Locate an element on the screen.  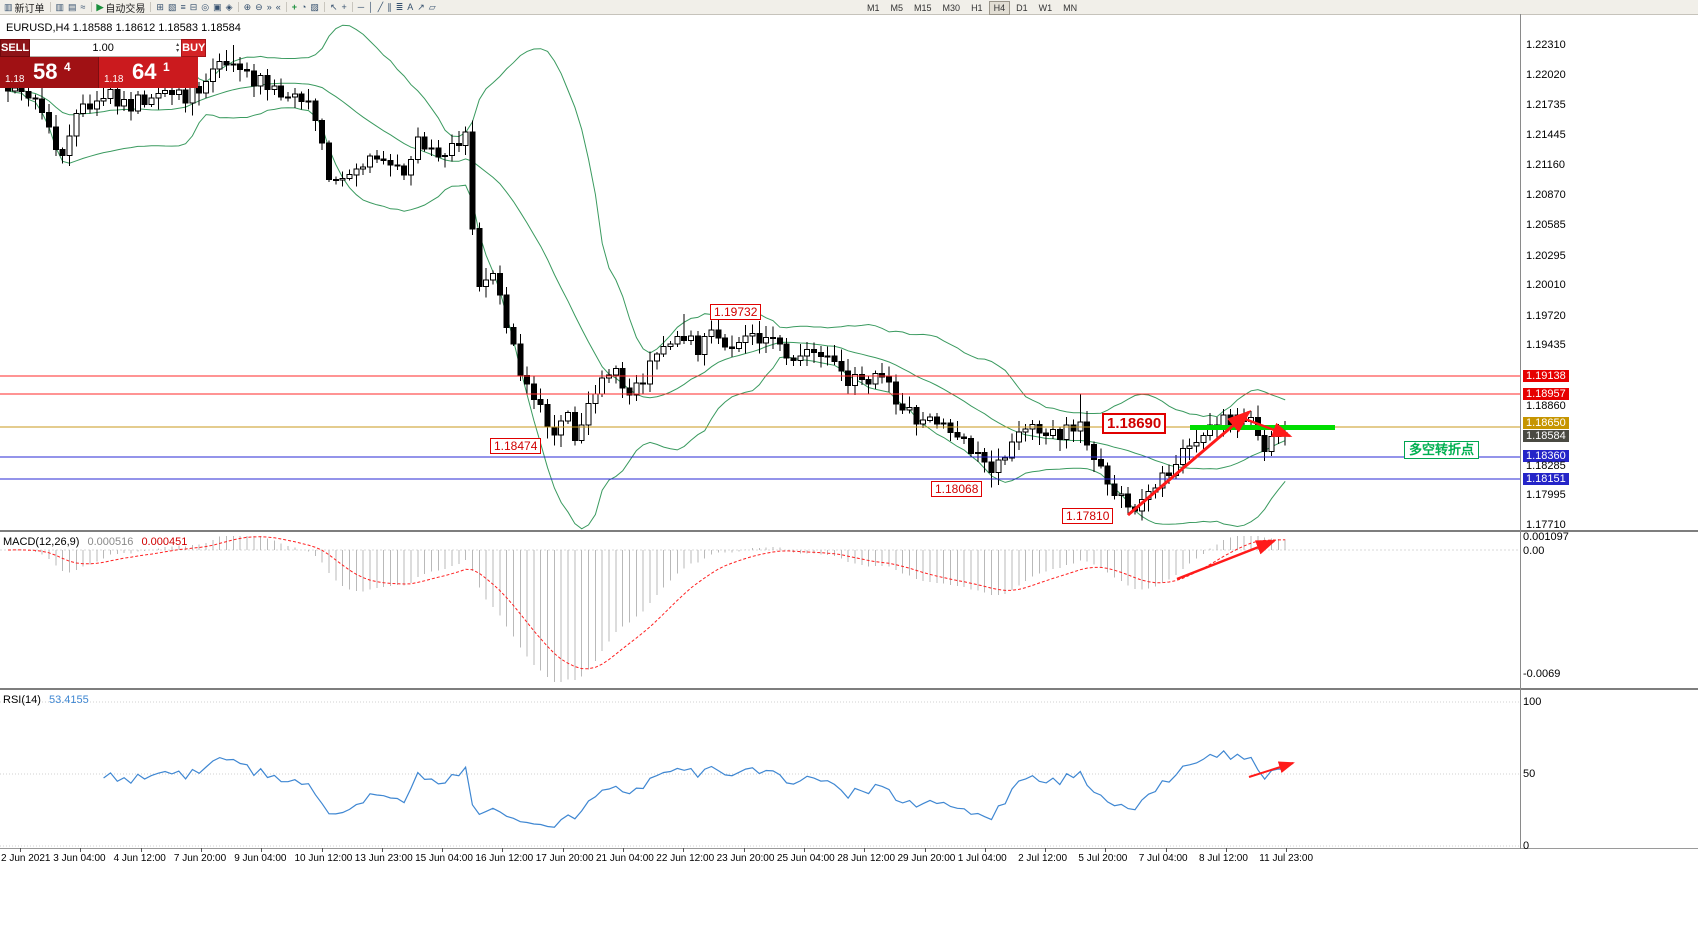
zoom-in-icon: ⊕ is located at coordinates (248, 7).